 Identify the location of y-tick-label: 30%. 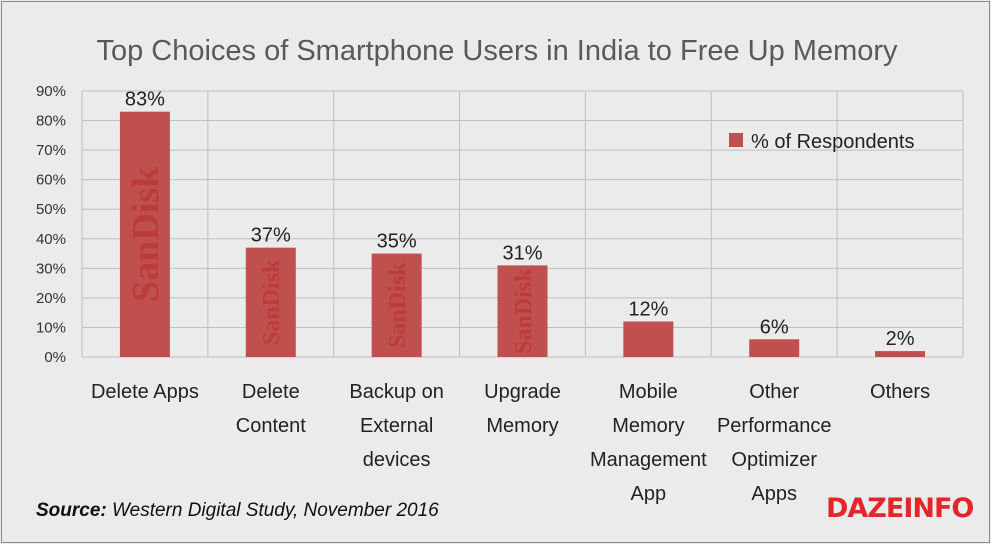
(51, 268).